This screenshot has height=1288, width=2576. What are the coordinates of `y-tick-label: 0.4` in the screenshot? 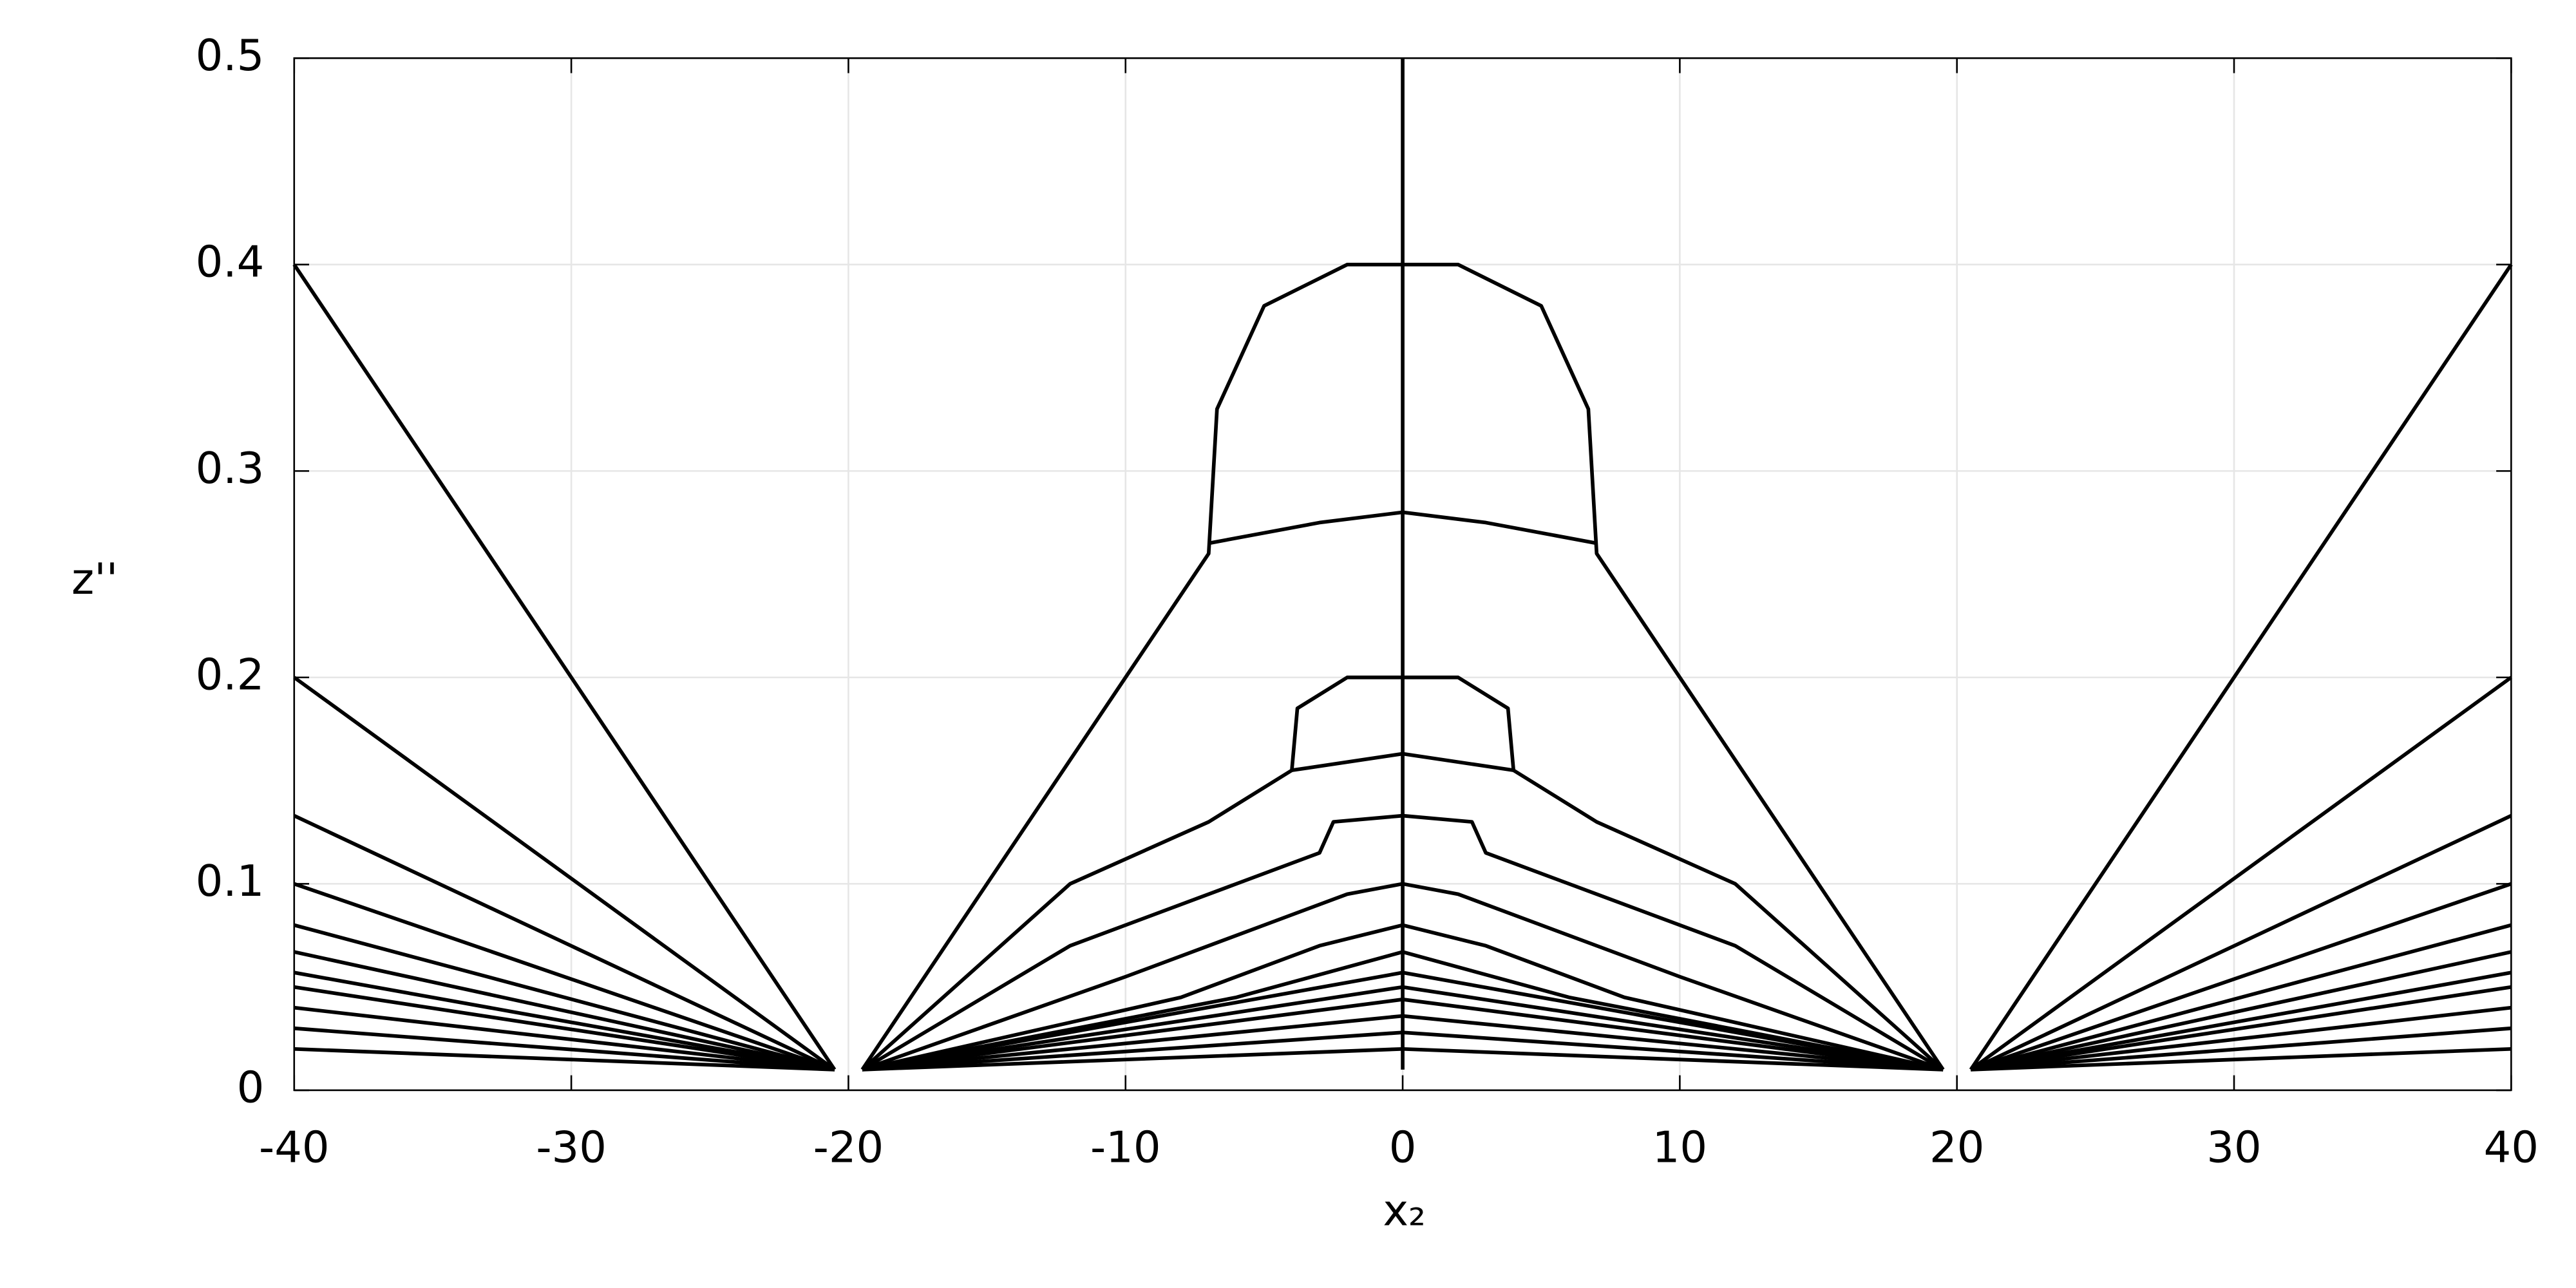 It's located at (231, 261).